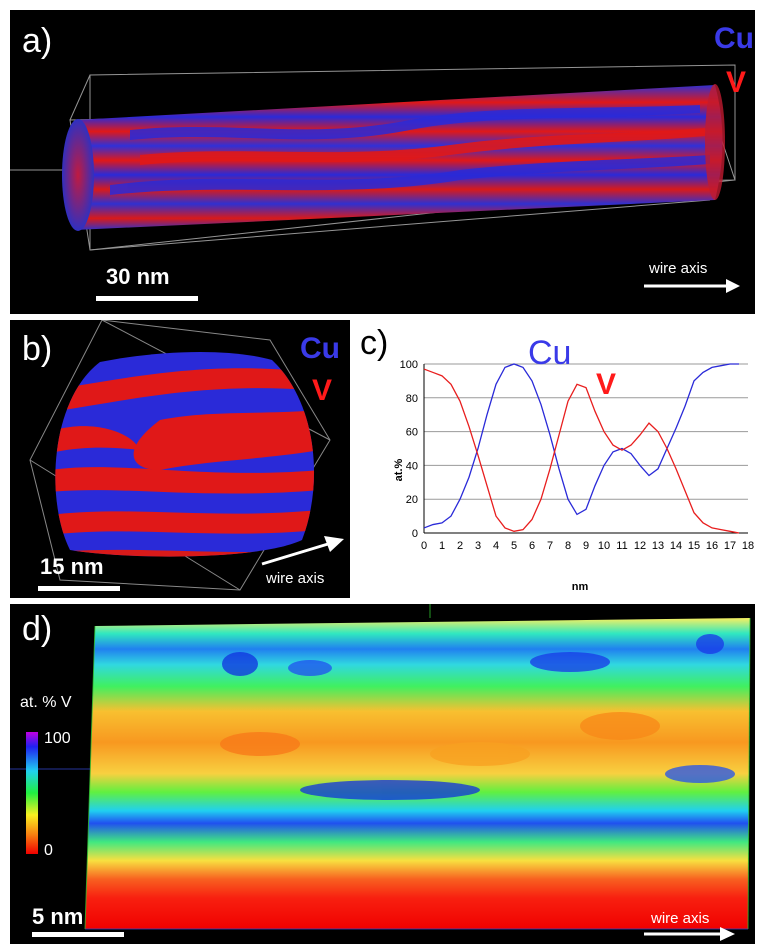 This screenshot has height=947, width=760. What do you see at coordinates (580, 587) in the screenshot?
I see `x-axis-label: nm` at bounding box center [580, 587].